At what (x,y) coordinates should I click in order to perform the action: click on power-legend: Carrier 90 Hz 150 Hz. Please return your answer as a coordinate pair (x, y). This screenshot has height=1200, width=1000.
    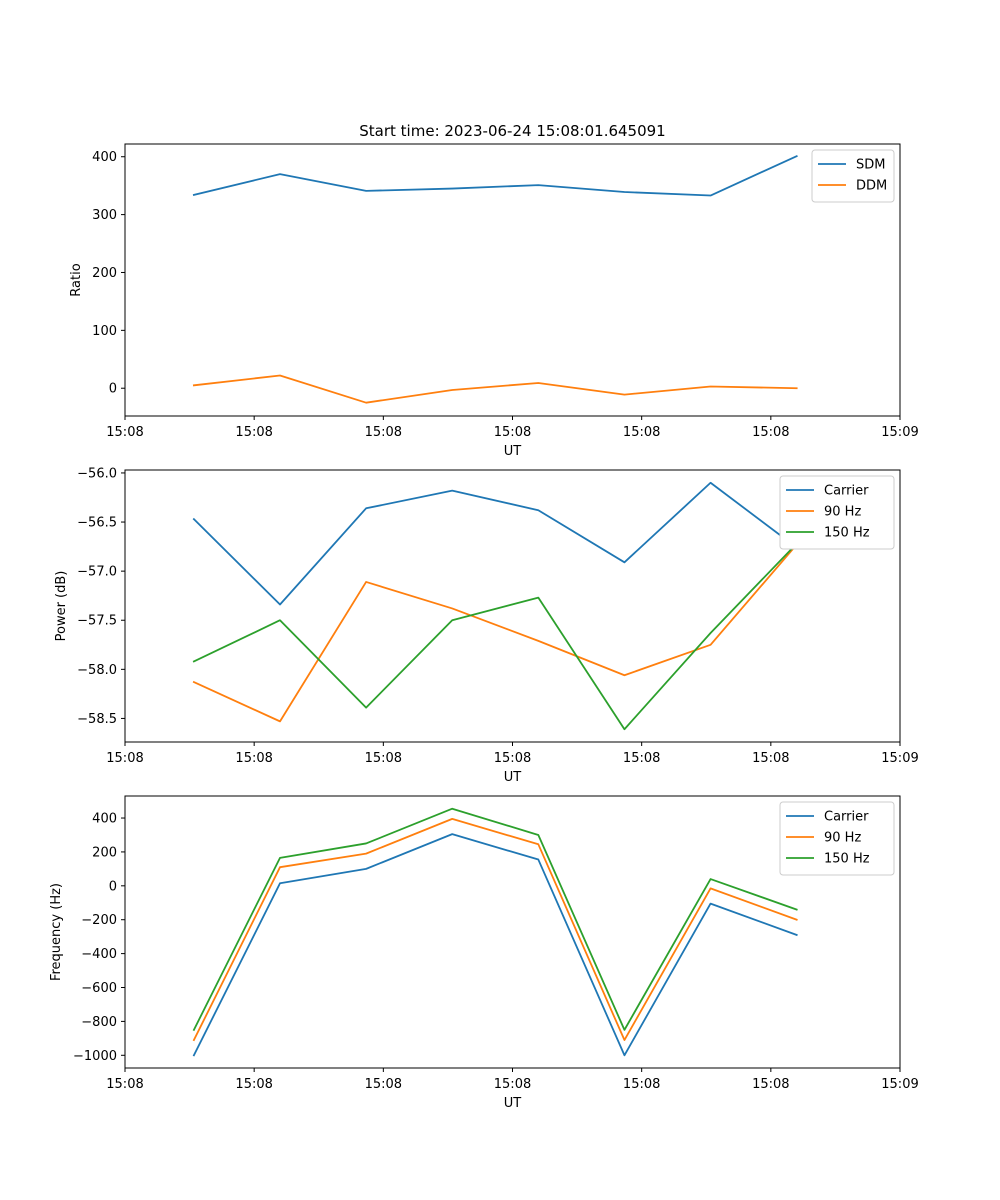
    Looking at the image, I should click on (837, 512).